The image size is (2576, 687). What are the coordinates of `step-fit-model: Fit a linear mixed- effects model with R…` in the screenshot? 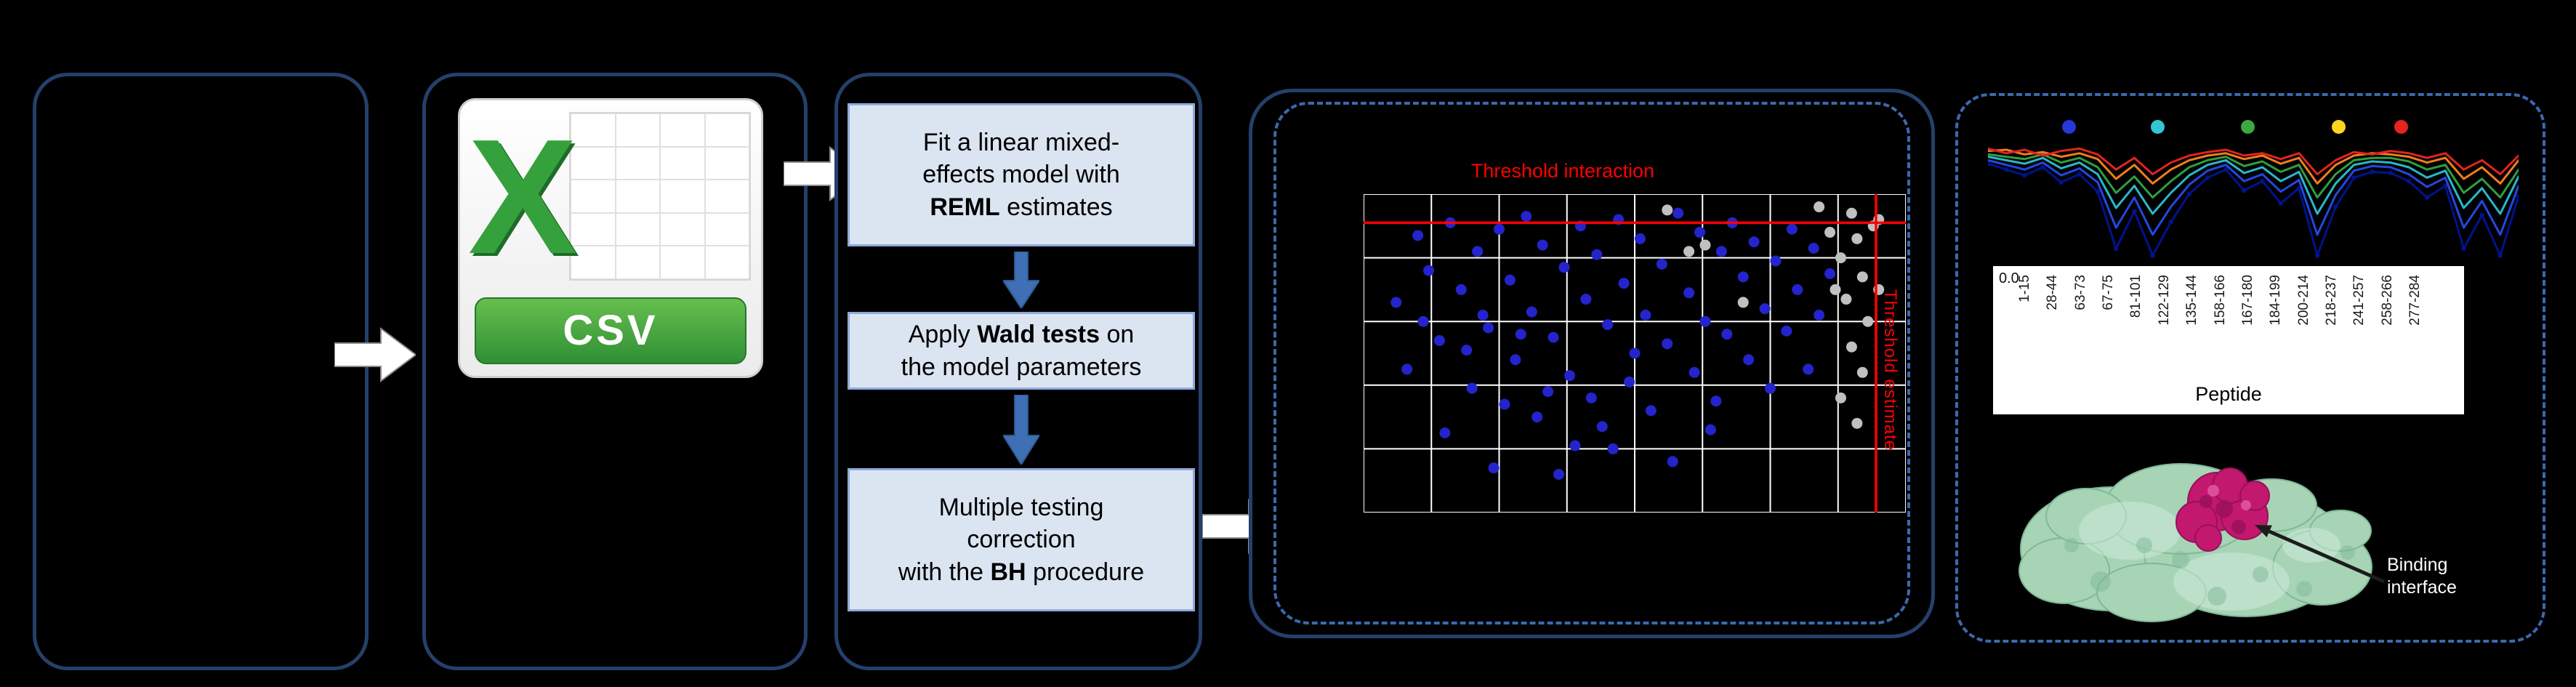 It's located at (1021, 174).